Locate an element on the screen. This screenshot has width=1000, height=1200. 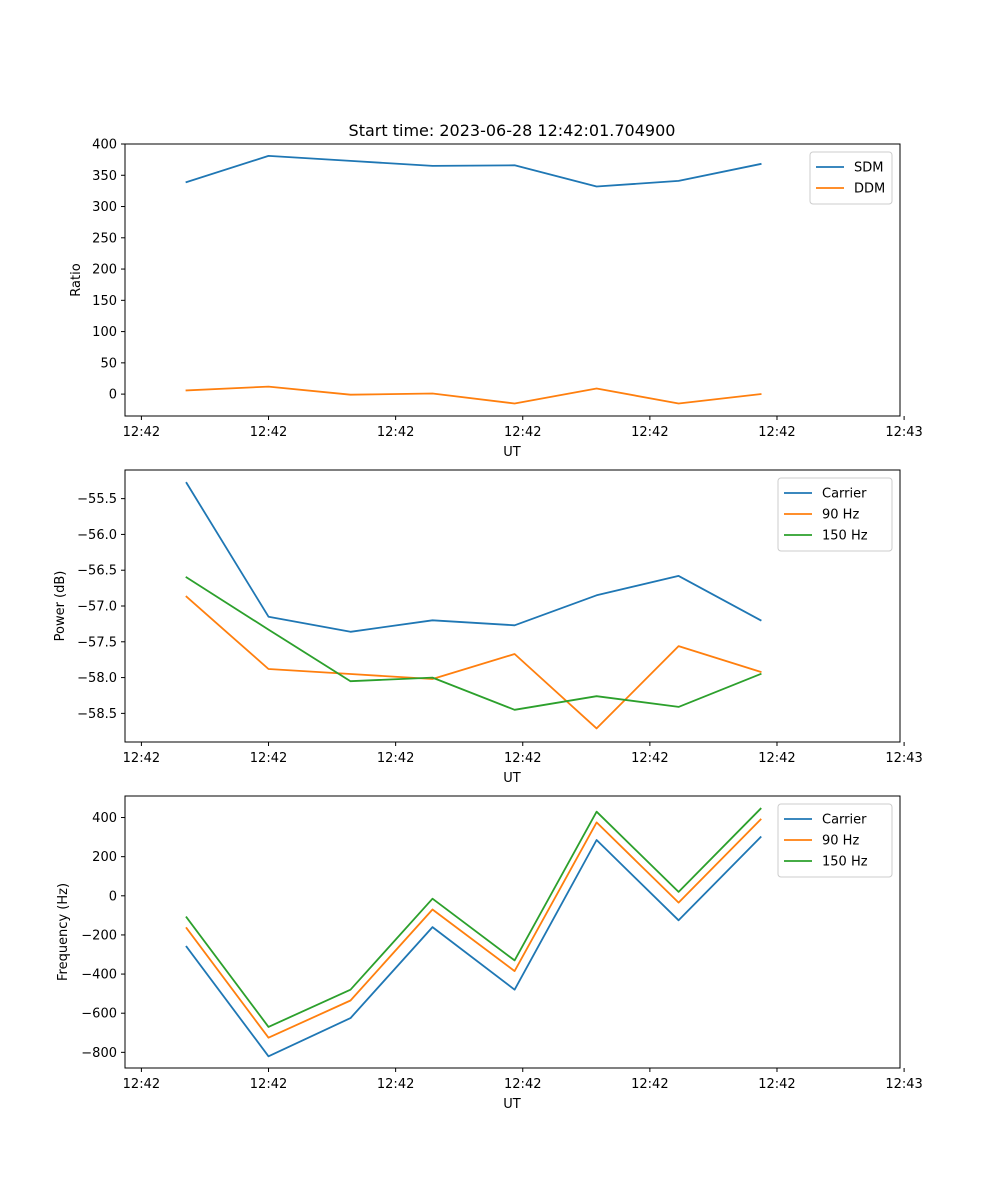
power-y-ticks: −58.5 −58.0 −57.5 −57.0 −56.5 −56.0 −55.5 is located at coordinates (101, 607).